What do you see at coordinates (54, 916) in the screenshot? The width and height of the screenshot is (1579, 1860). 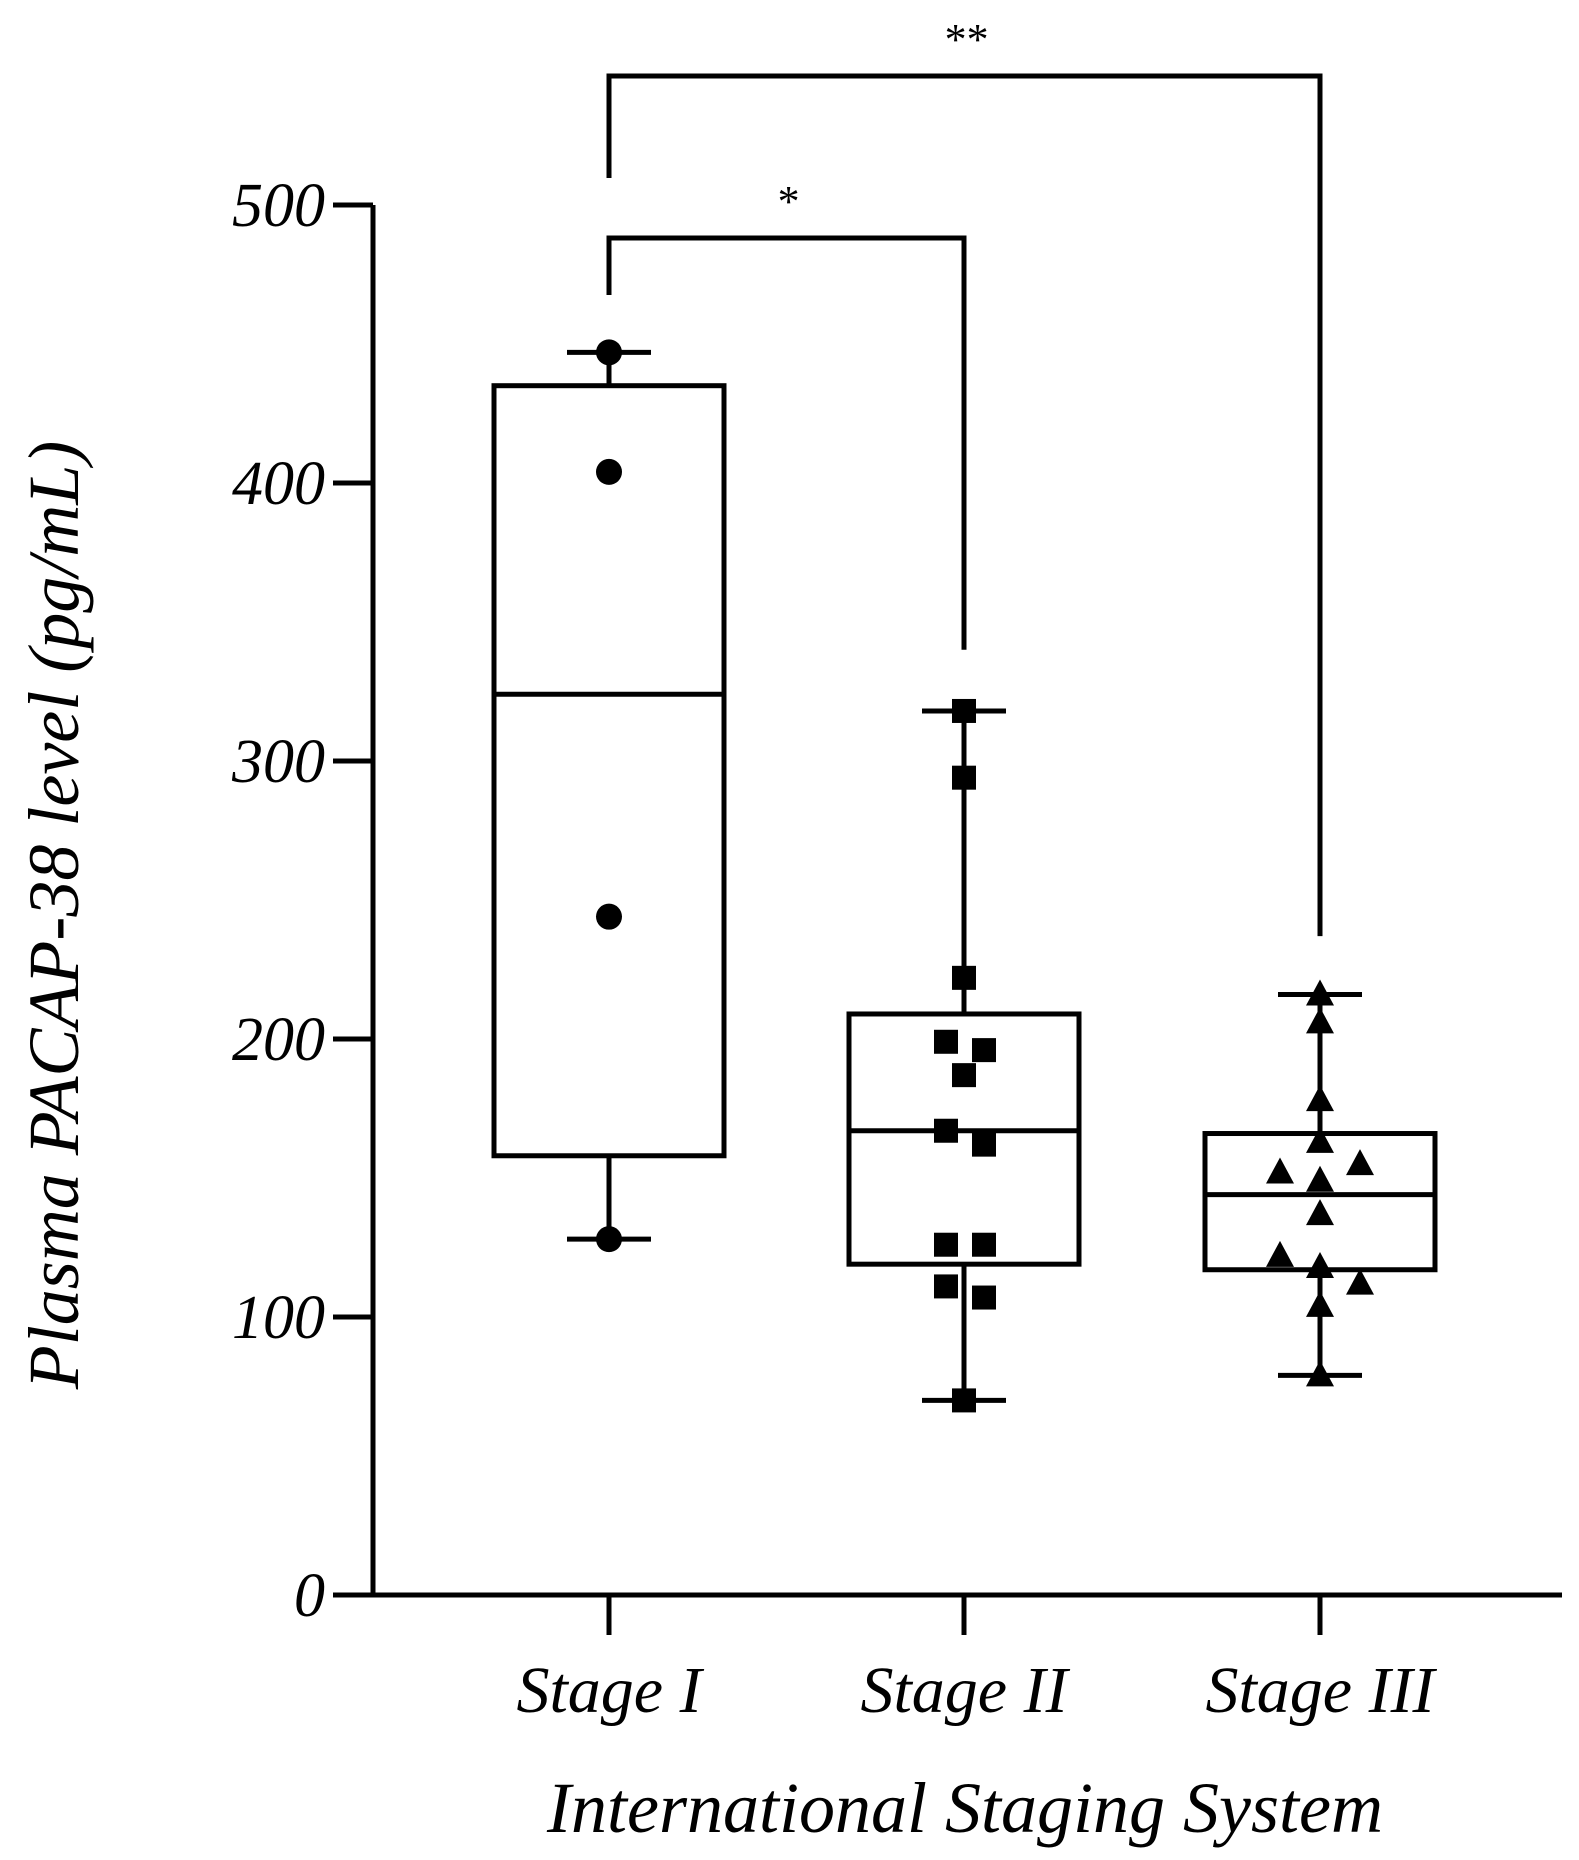 I see `y-axis-title: Plasma PACAP-38 level (pg/mL)` at bounding box center [54, 916].